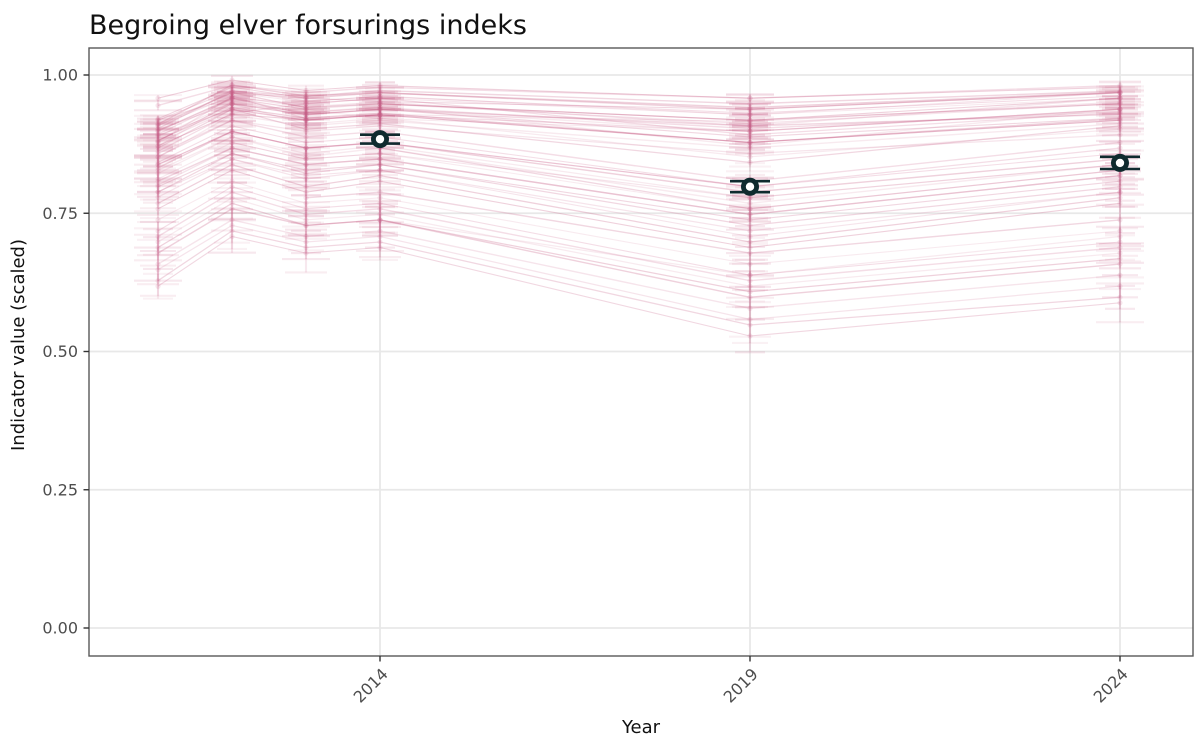 The width and height of the screenshot is (1200, 750). What do you see at coordinates (371, 685) in the screenshot?
I see `x-tick-label: 2014` at bounding box center [371, 685].